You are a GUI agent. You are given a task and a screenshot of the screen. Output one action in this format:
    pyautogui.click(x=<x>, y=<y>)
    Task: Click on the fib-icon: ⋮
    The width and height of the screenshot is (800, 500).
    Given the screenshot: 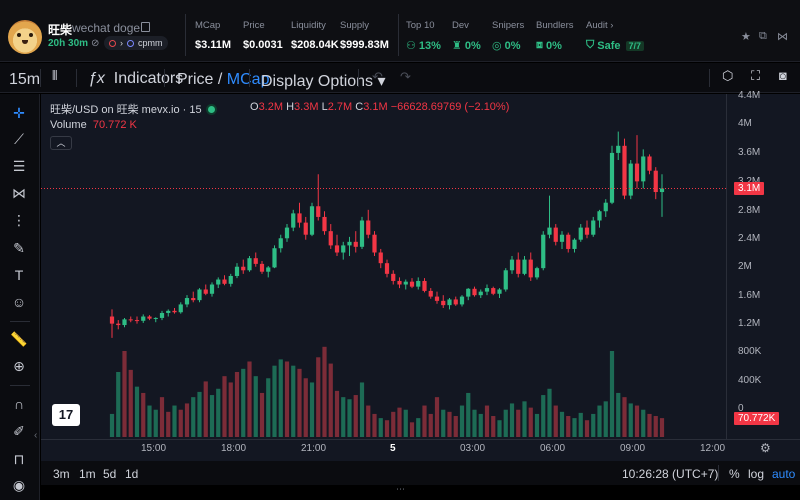 What is the action you would take?
    pyautogui.click(x=19, y=220)
    